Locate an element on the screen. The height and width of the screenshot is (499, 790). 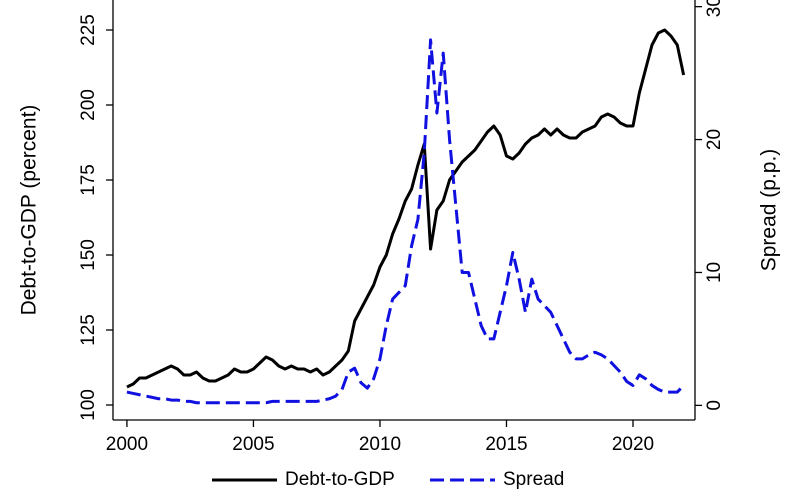
x-tick-label: 2005 is located at coordinates (253, 444).